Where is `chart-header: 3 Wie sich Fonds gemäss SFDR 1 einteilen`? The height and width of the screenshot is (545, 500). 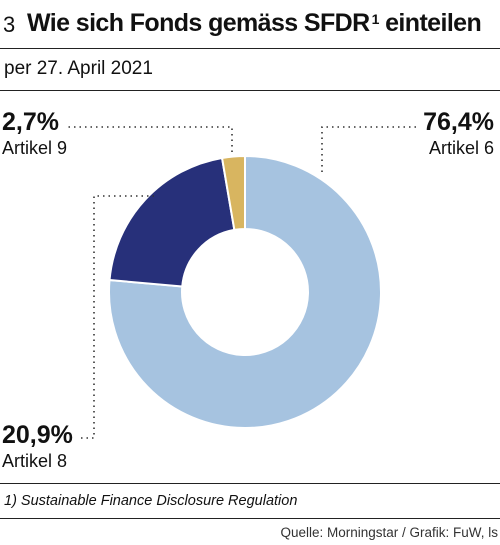
chart-header: 3 Wie sich Fonds gemäss SFDR 1 einteilen is located at coordinates (250, 24).